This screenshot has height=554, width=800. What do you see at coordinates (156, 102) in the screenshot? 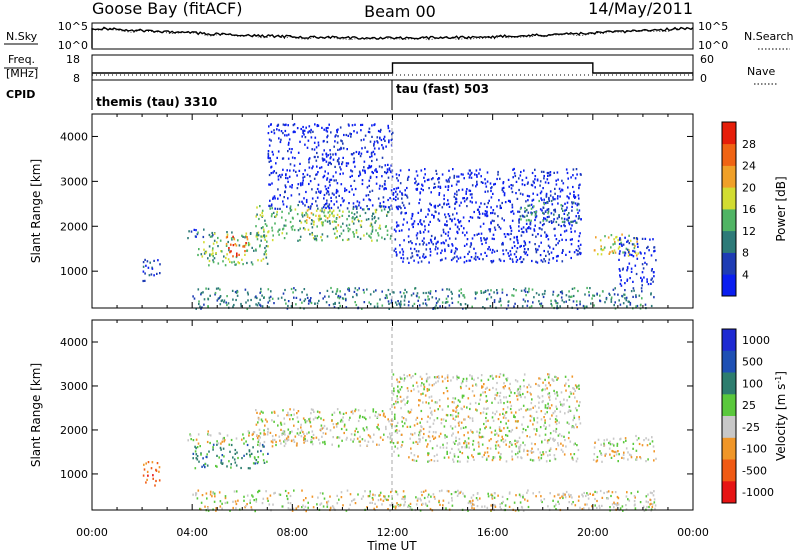
I see `cpid-mode-1: themis (tau) 3310` at bounding box center [156, 102].